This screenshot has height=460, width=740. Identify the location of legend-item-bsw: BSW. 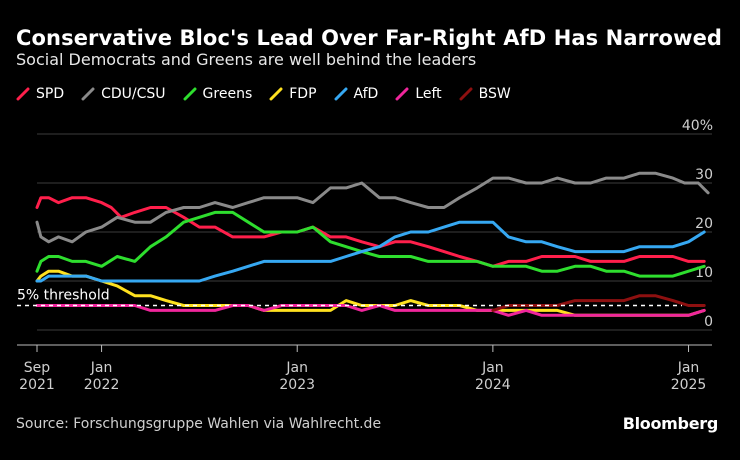
(485, 94).